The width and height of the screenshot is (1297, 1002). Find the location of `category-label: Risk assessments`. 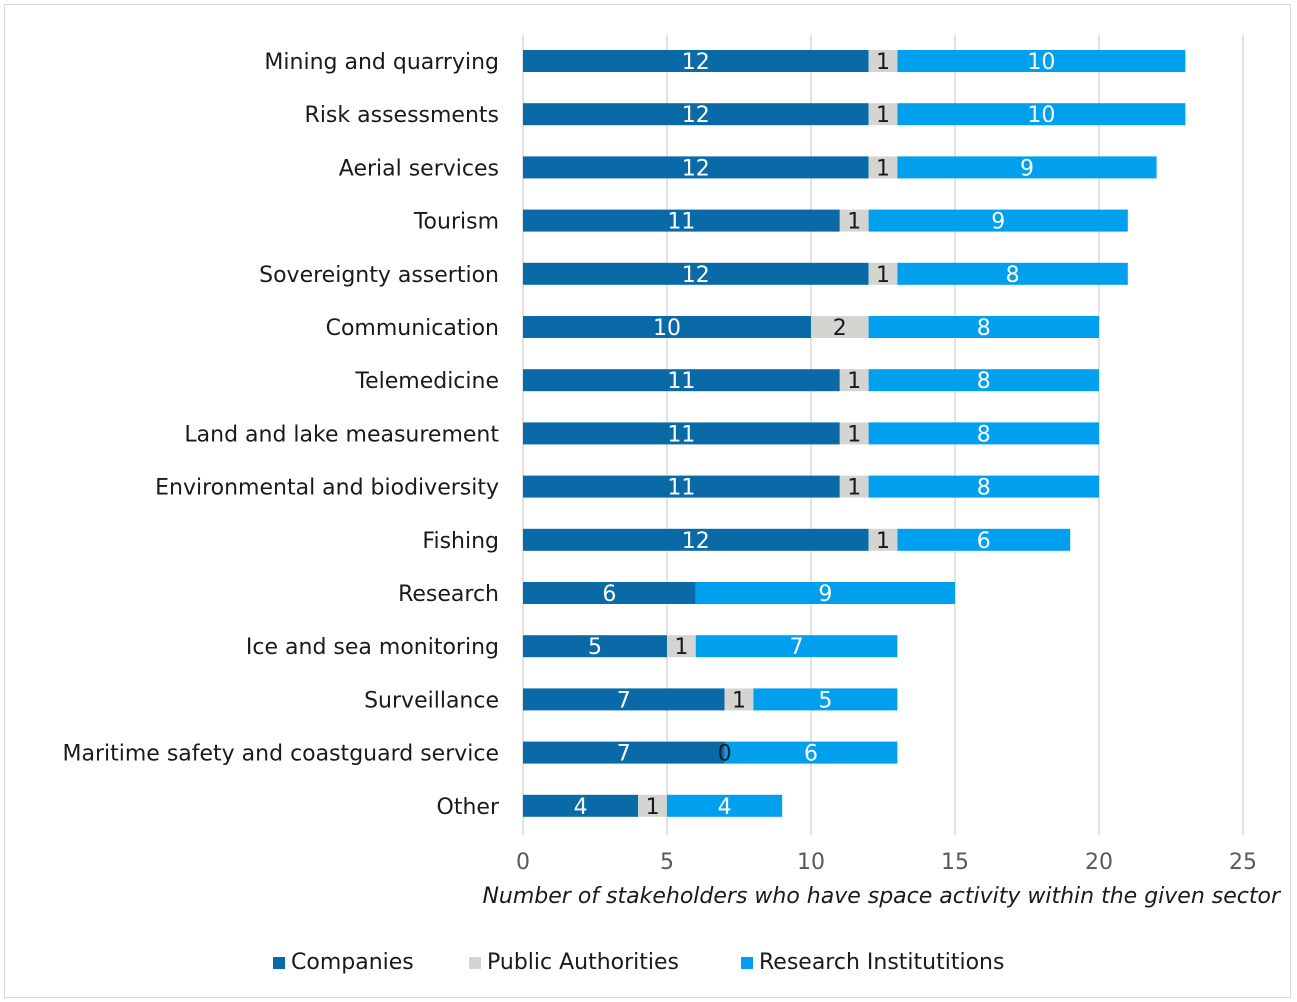

category-label: Risk assessments is located at coordinates (402, 115).